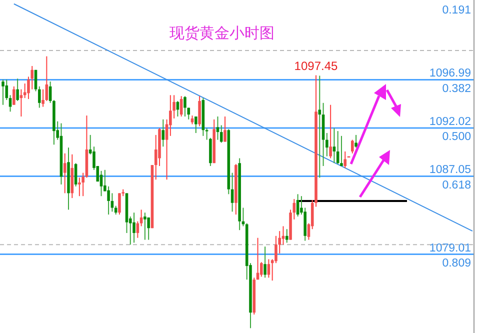 The image size is (477, 333). I want to click on y-tick-label: 1087.05, so click(450, 170).